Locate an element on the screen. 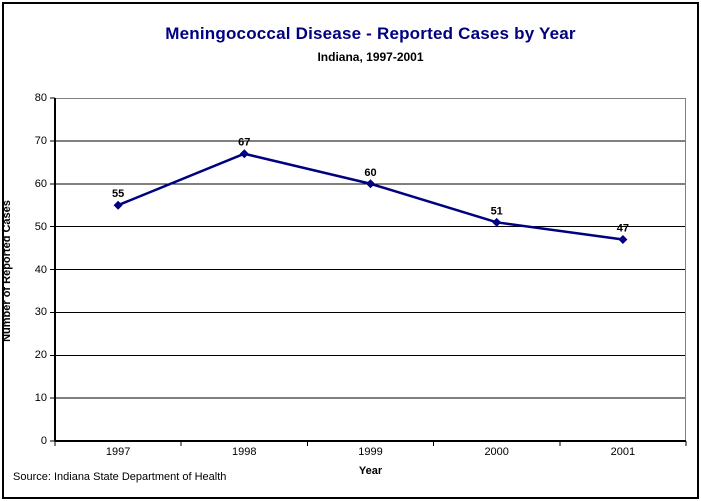 The width and height of the screenshot is (701, 501). y-tick-label: 30 is located at coordinates (40, 312).